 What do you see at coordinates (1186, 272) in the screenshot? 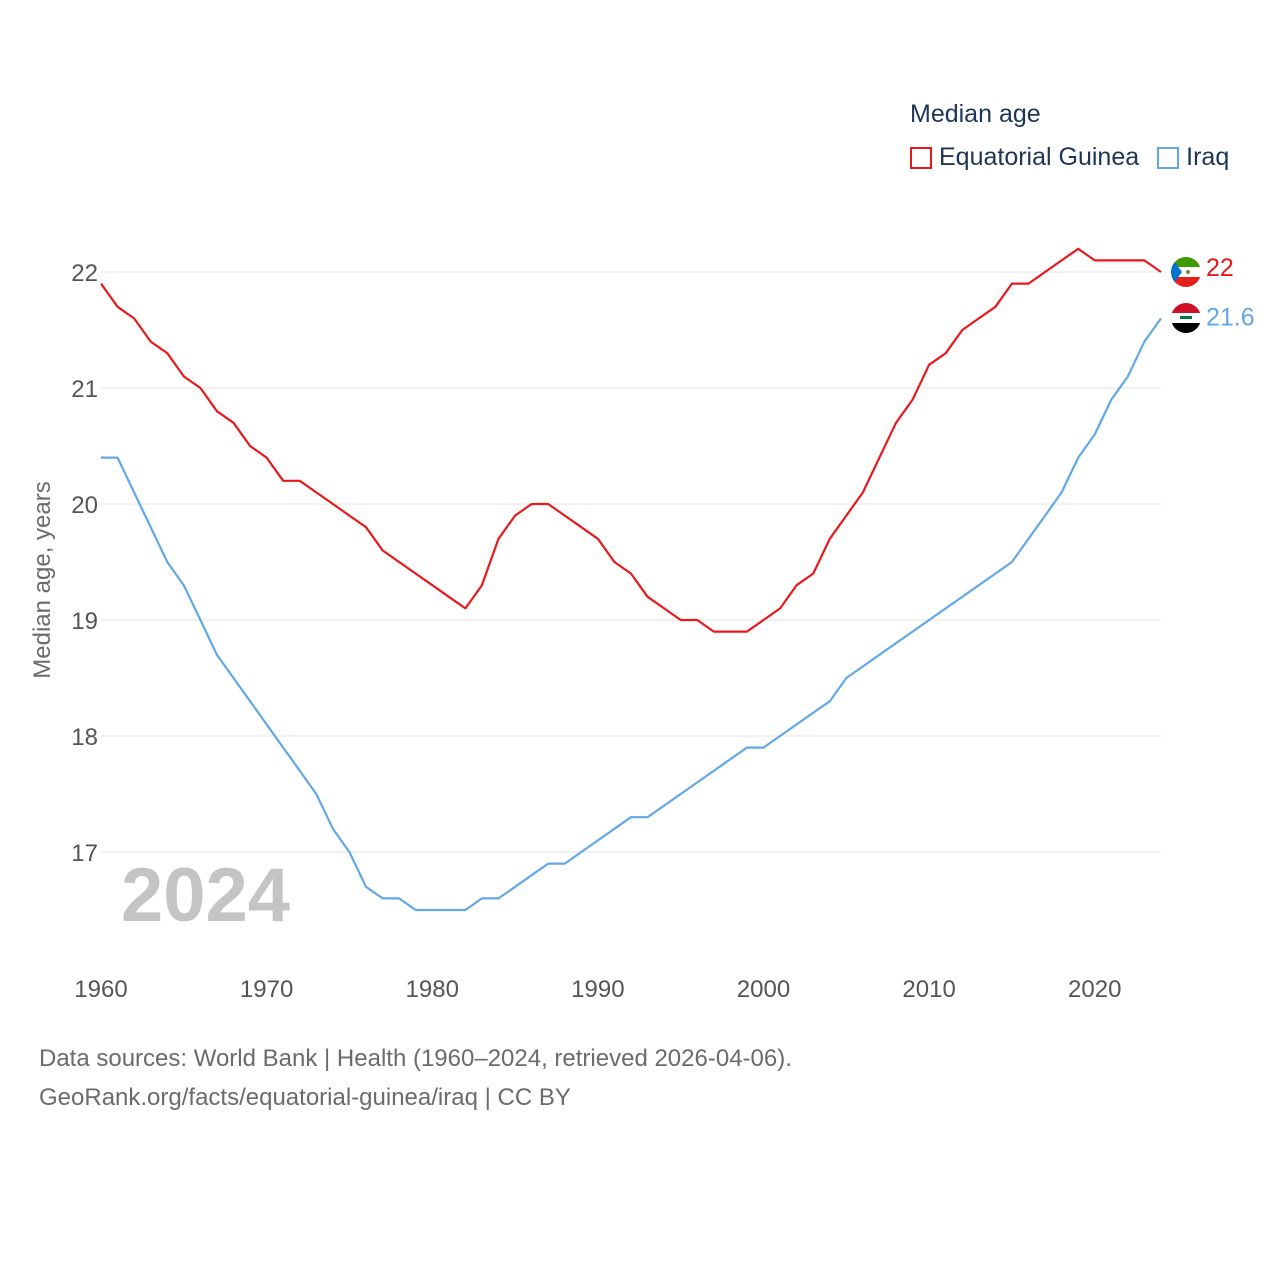
I see `equatorial-guinea-flag-icon` at bounding box center [1186, 272].